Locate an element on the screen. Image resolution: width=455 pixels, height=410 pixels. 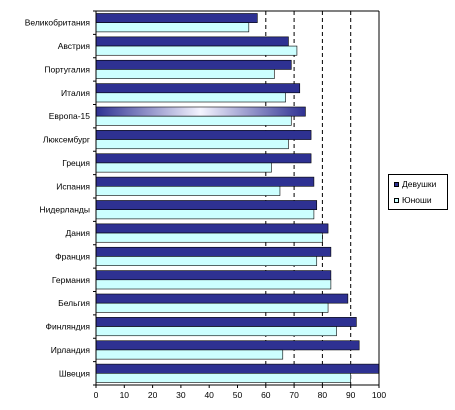
x-tick-label-50: 50 is located at coordinates (238, 395).